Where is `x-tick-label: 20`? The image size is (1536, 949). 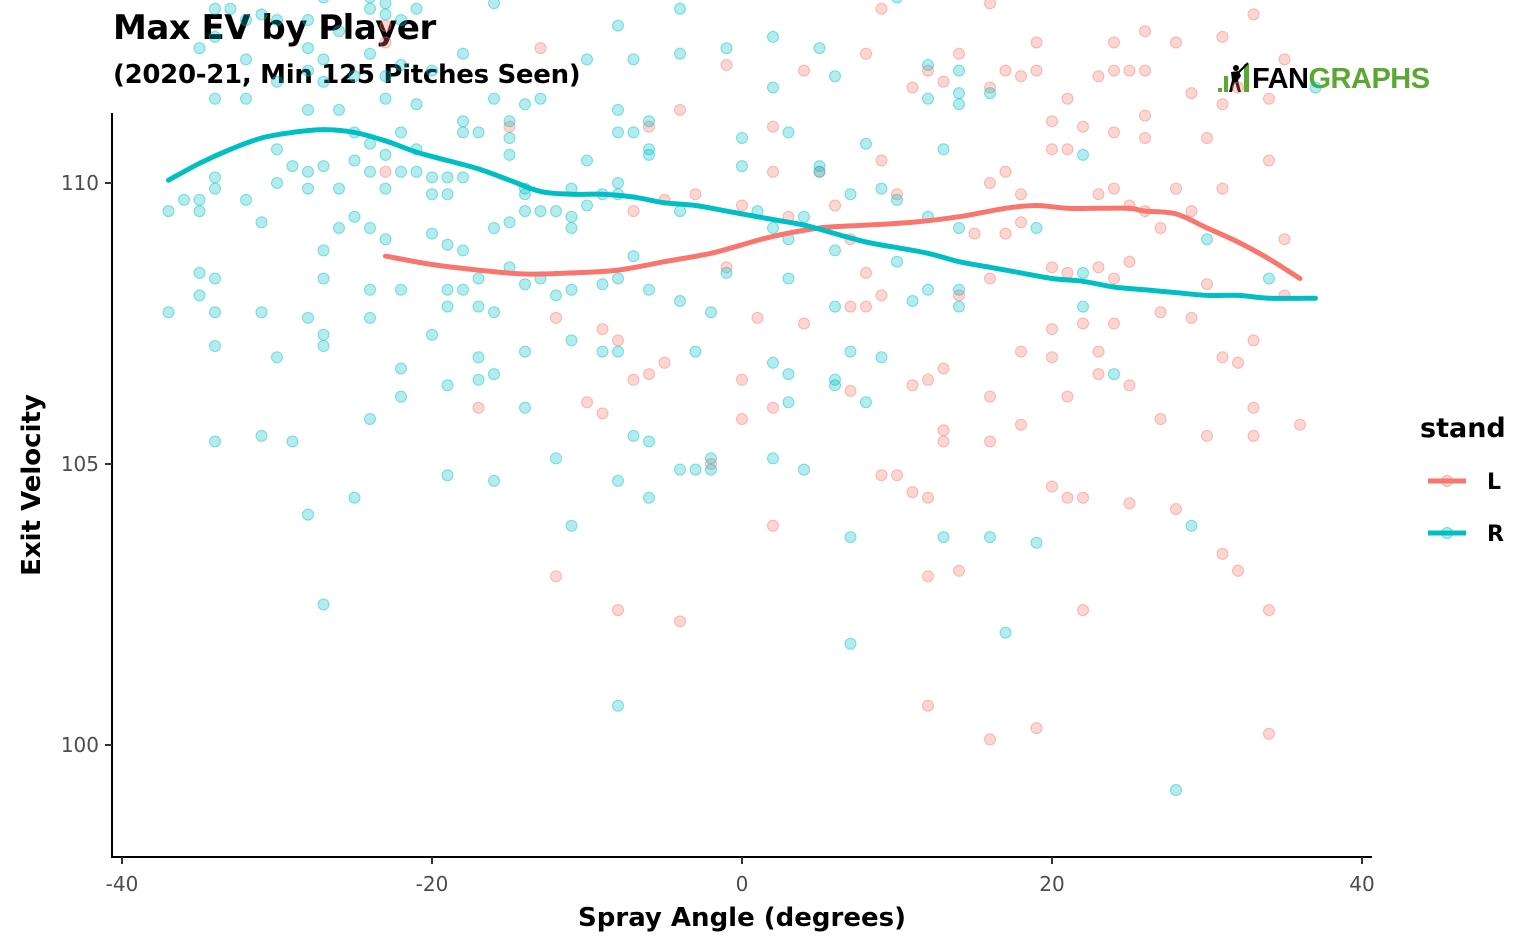
x-tick-label: 20 is located at coordinates (1051, 884).